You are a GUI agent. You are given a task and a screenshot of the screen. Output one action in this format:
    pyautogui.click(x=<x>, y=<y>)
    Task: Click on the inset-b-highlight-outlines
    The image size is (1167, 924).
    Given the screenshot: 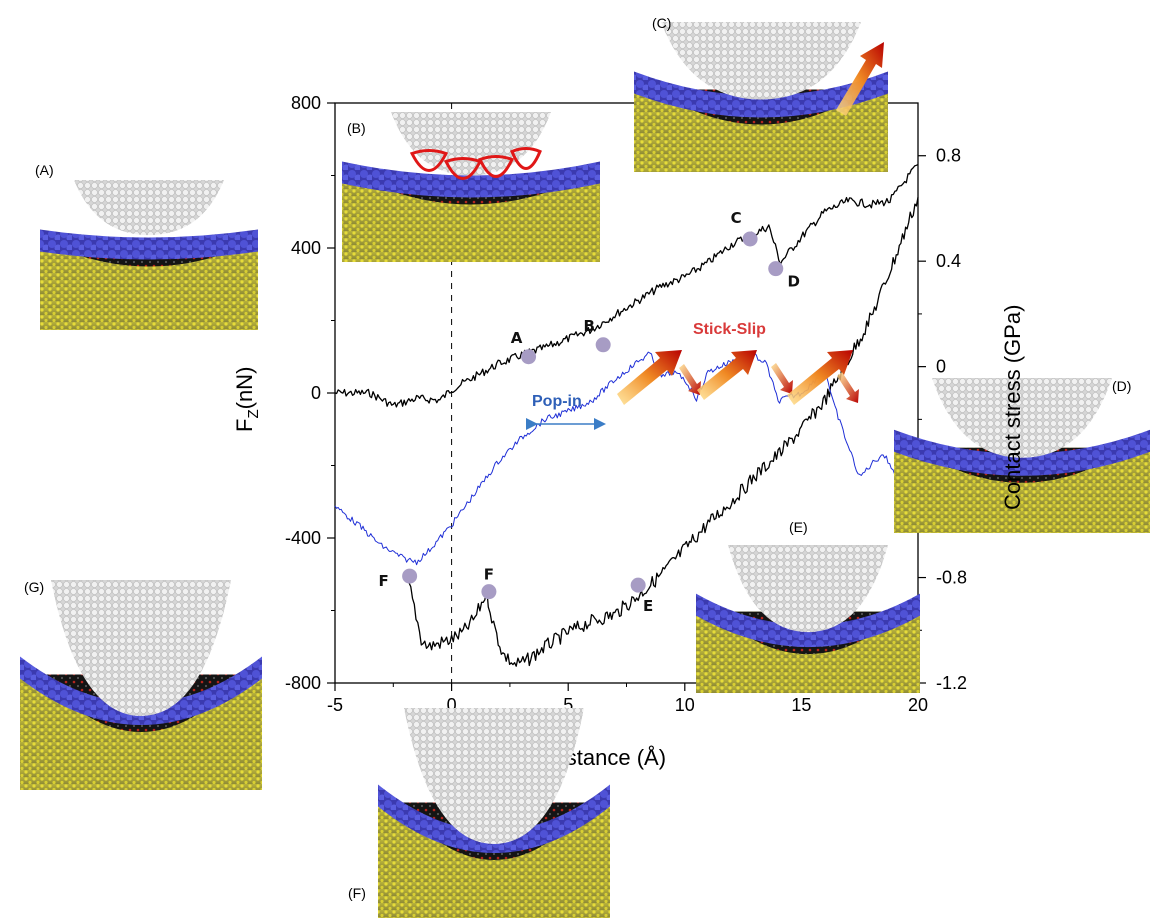 What is the action you would take?
    pyautogui.click(x=475, y=163)
    